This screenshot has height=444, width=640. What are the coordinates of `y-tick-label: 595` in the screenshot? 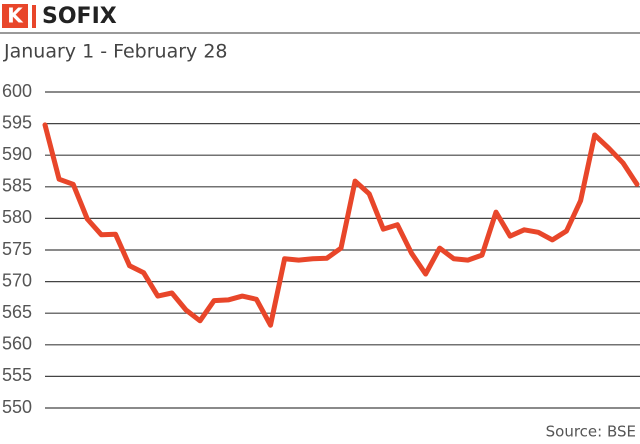 It's located at (17, 122).